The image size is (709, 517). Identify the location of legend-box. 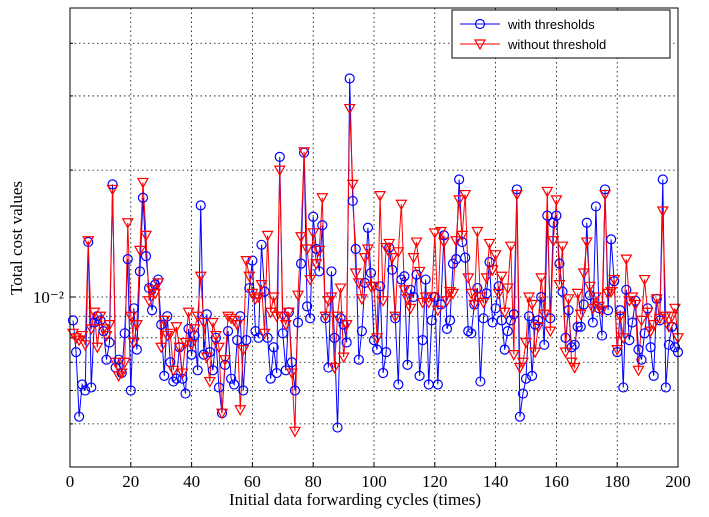
(561, 34).